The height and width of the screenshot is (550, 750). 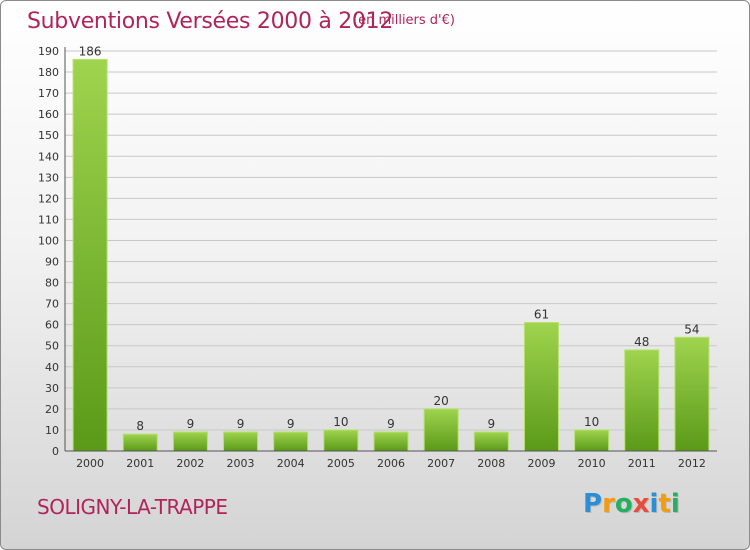 I want to click on x-tick-label: 2000, so click(x=90, y=463).